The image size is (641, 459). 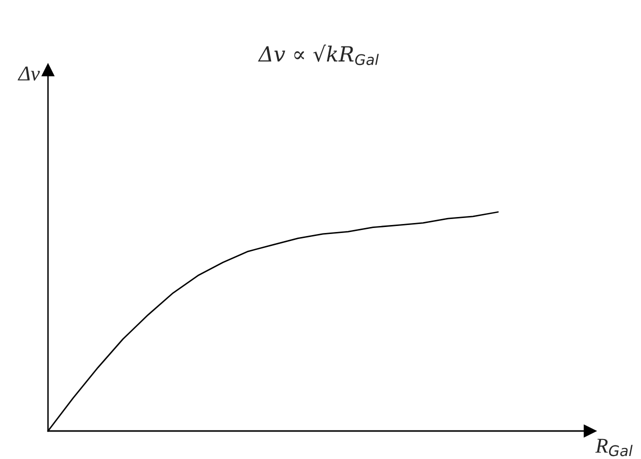 I want to click on chart-title: Δv ∝ √kR$_{Gal}$, so click(x=318, y=55).